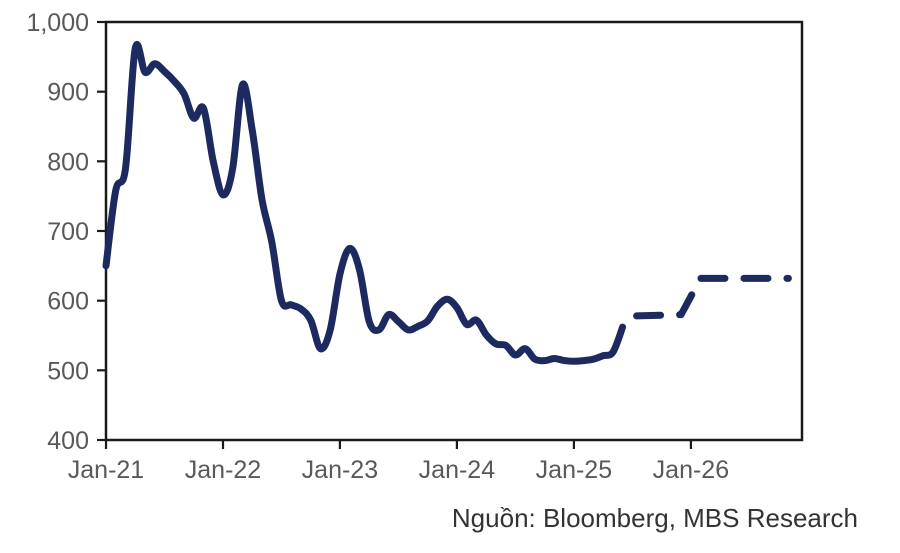 The height and width of the screenshot is (553, 900). I want to click on y-tick-label: 1,000, so click(57, 23).